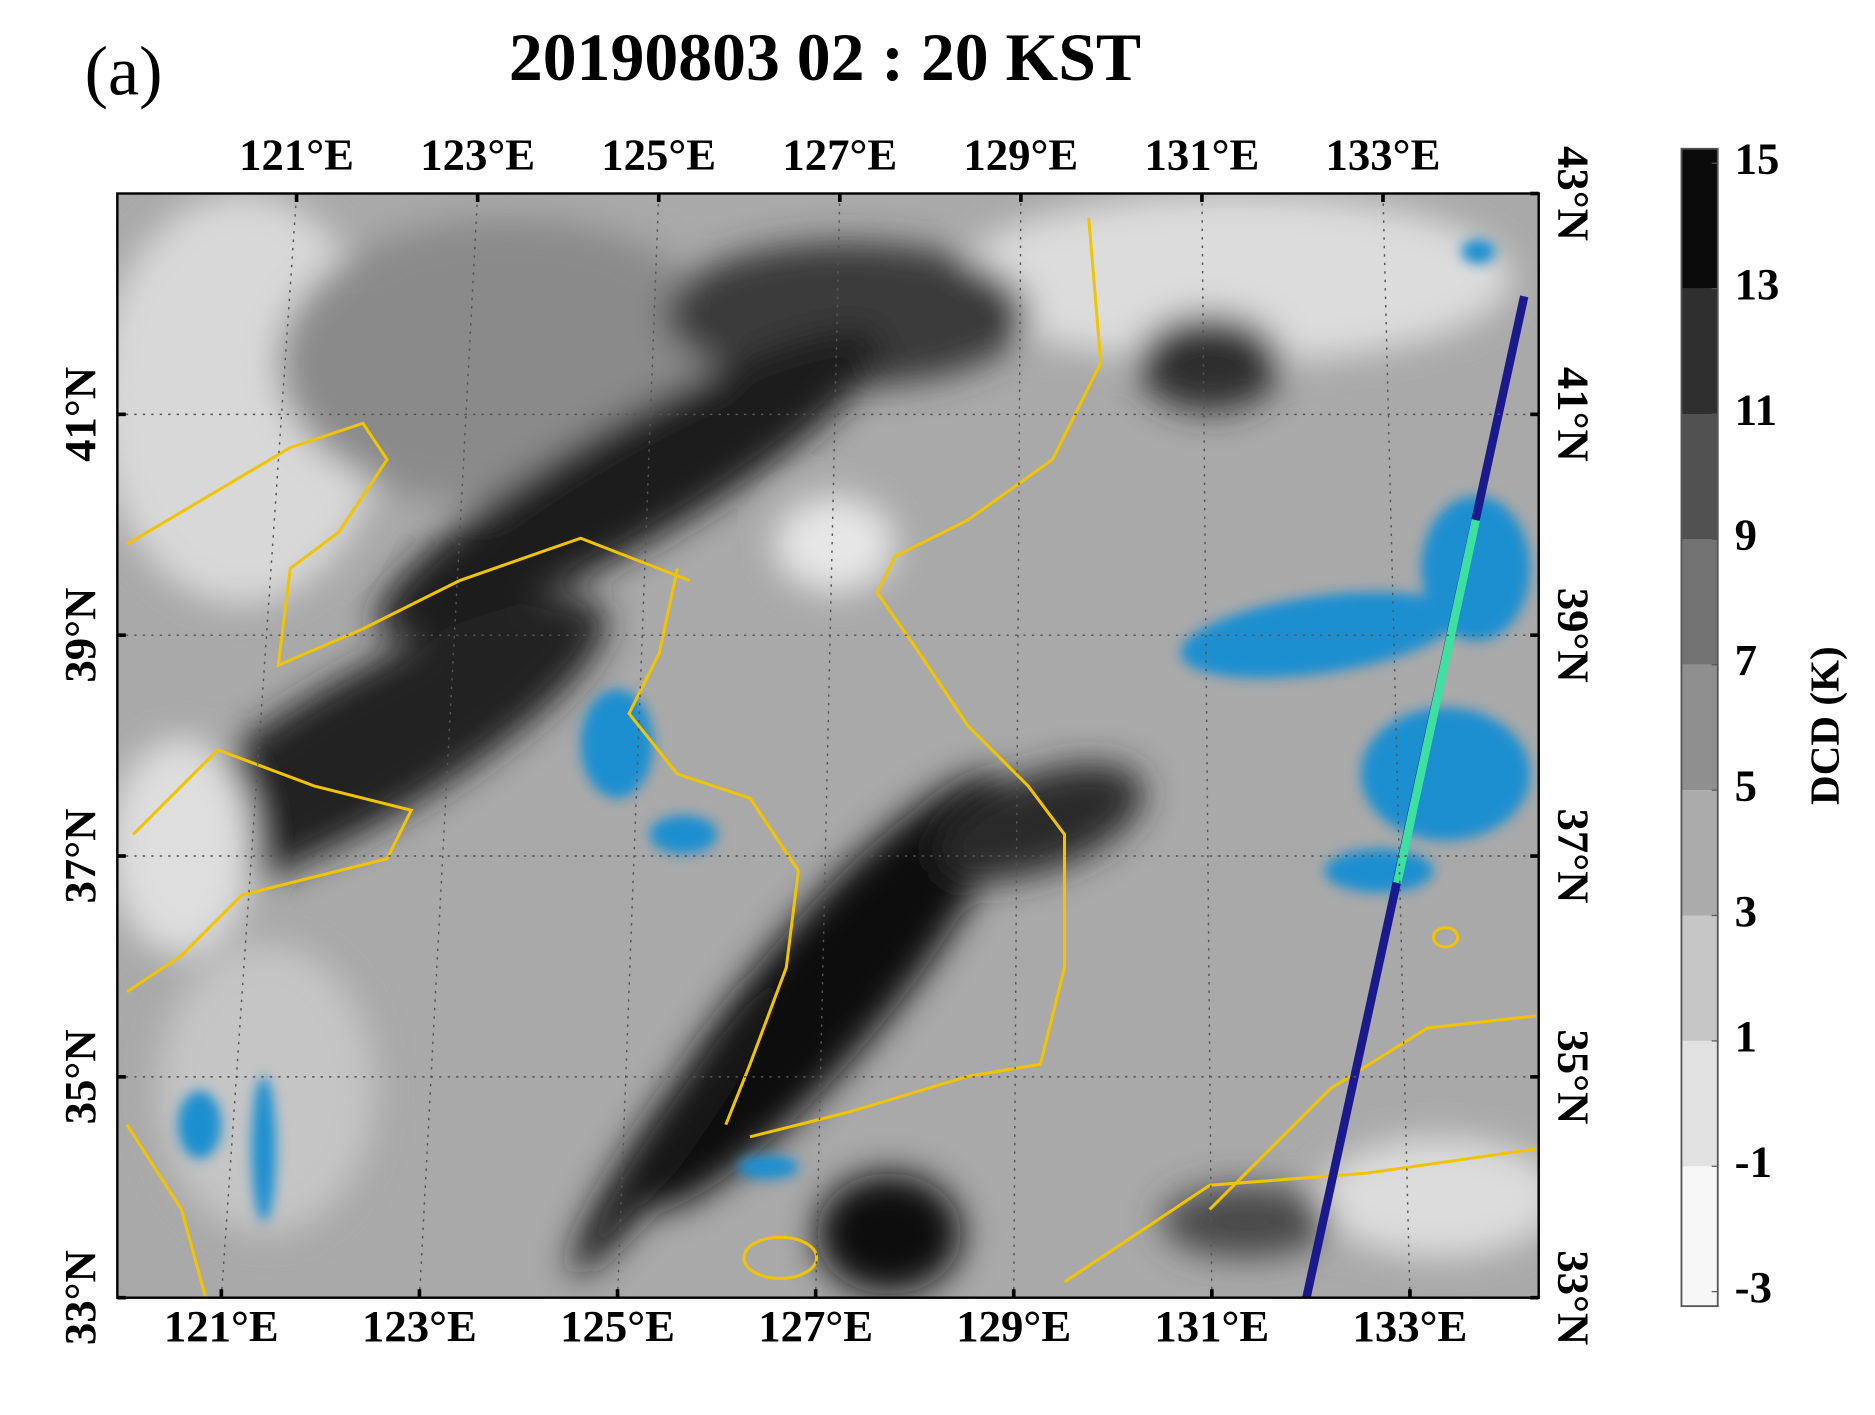 The height and width of the screenshot is (1415, 1875). I want to click on right-y-tick-label: 37°N, so click(1574, 856).